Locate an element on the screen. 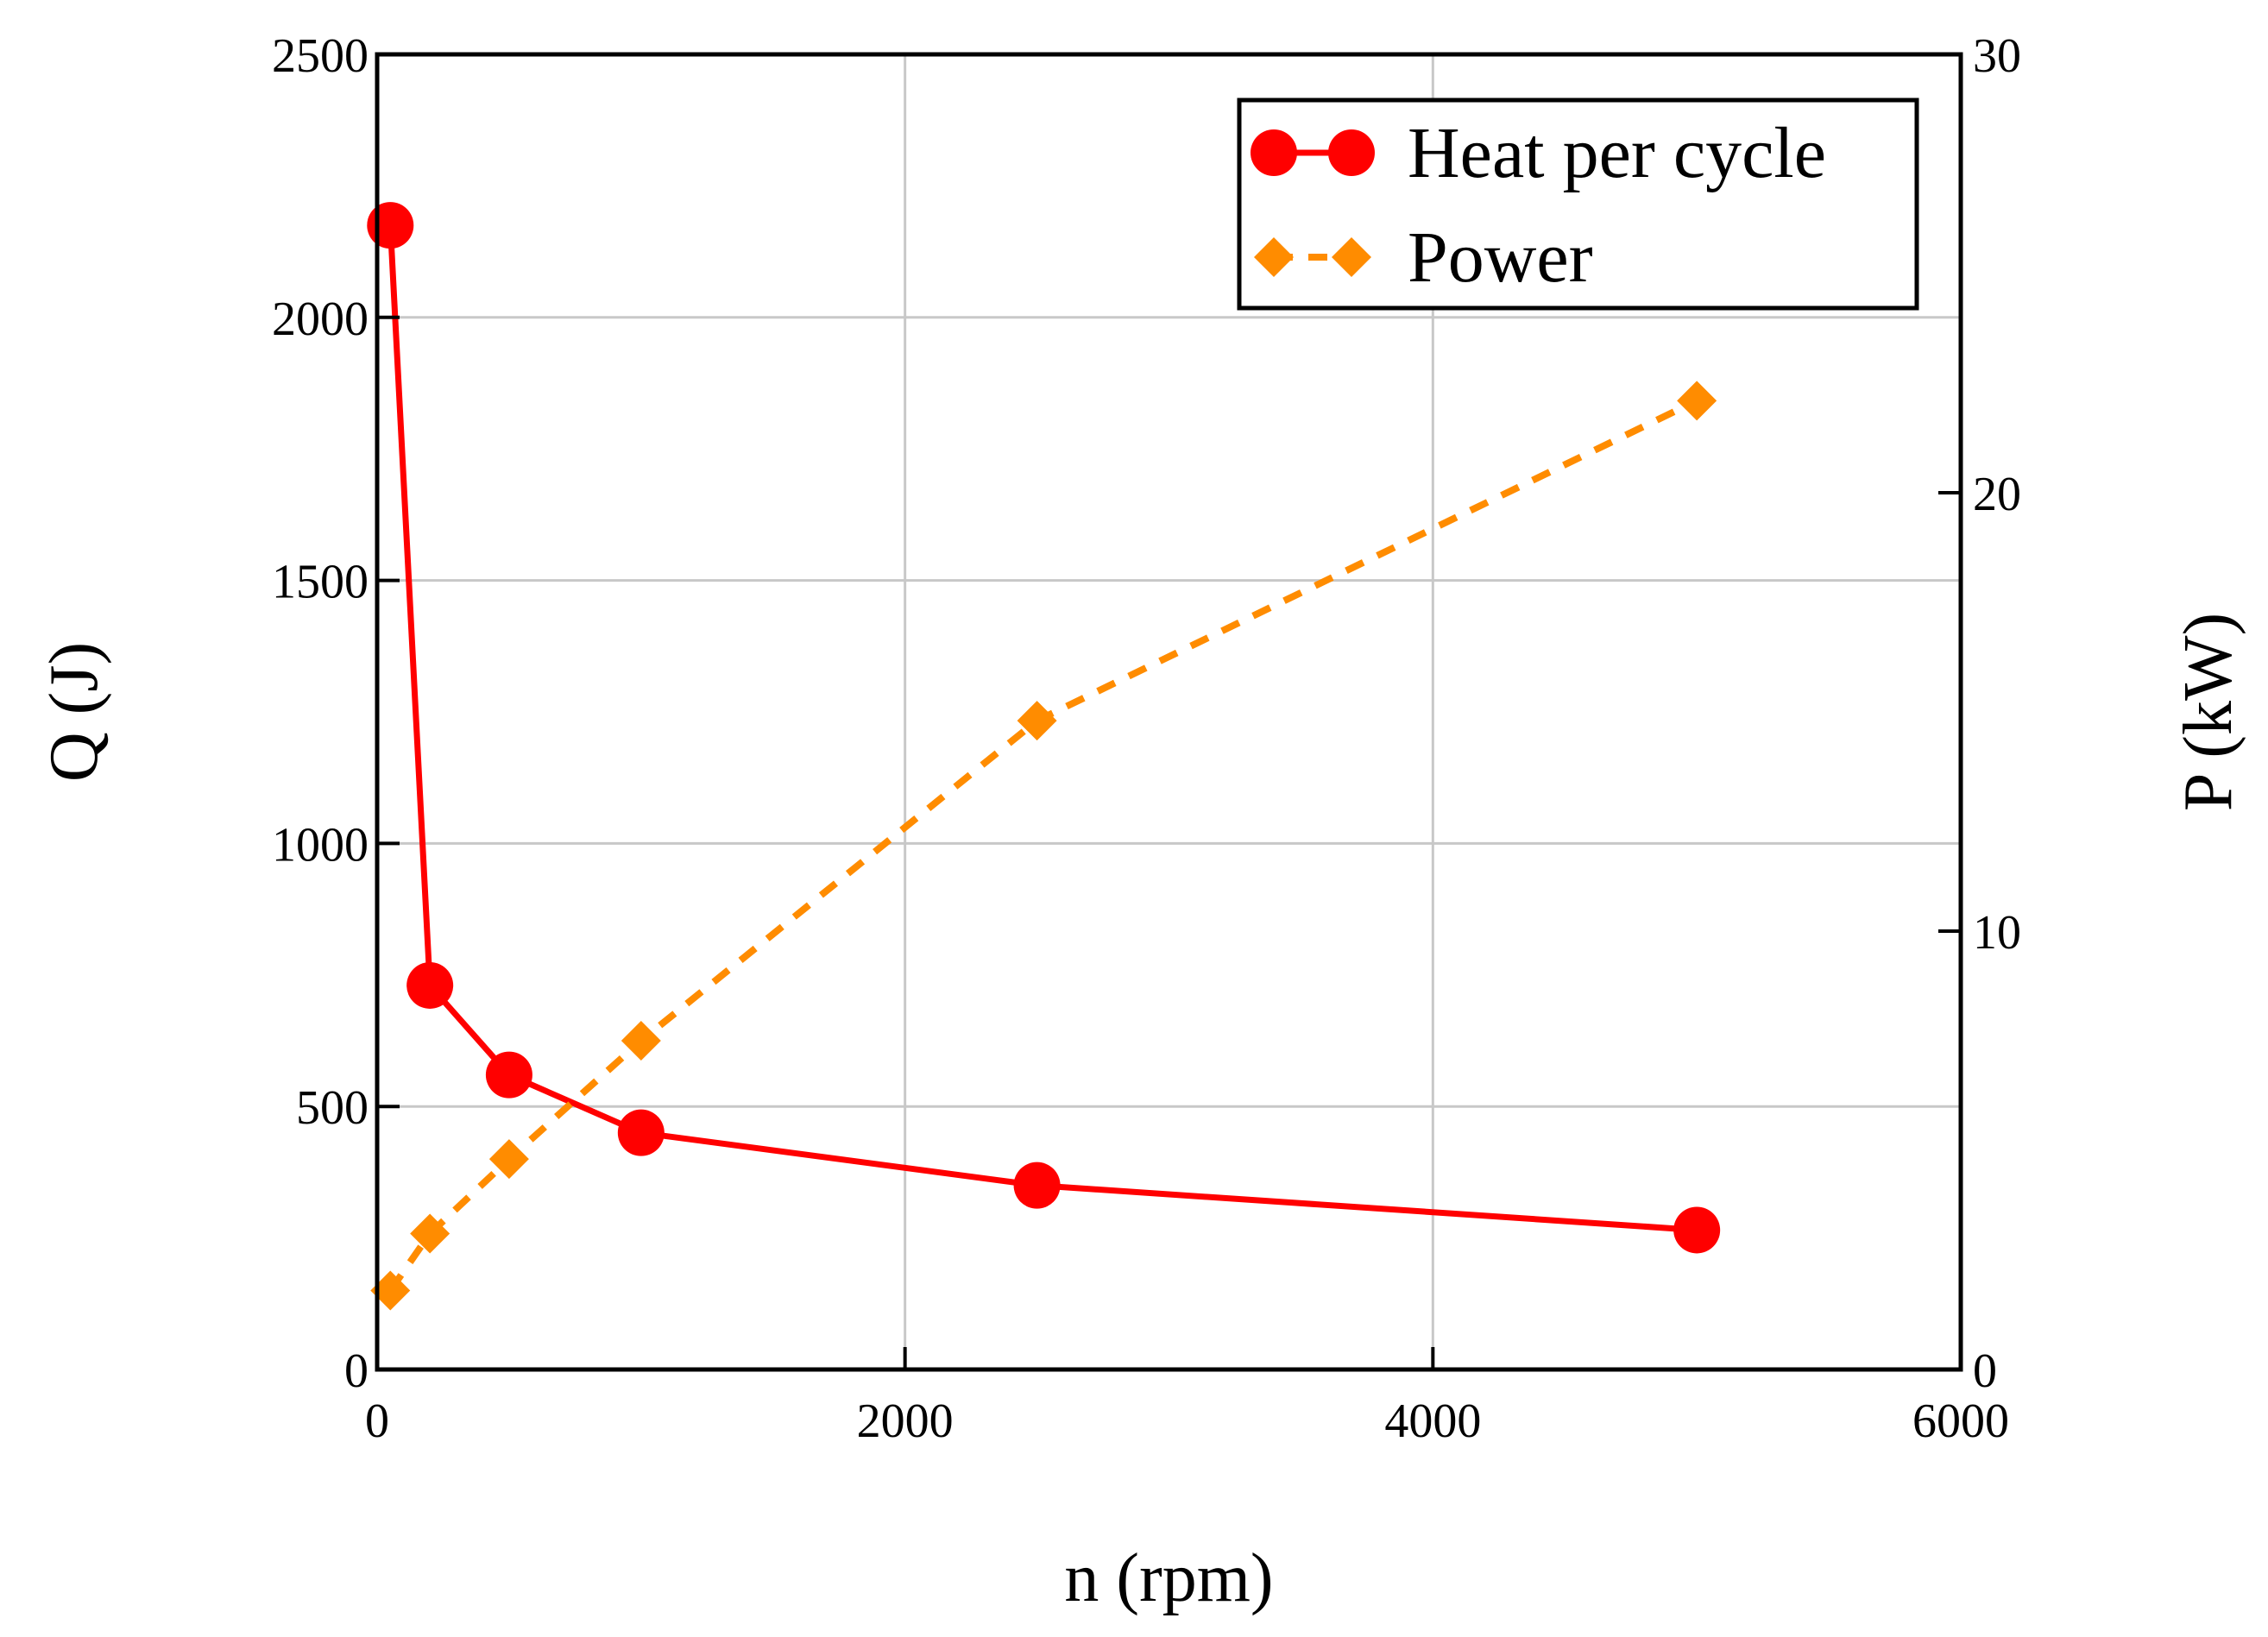 This screenshot has width=2268, height=1637. y-left-tick-label: 1500 is located at coordinates (320, 582).